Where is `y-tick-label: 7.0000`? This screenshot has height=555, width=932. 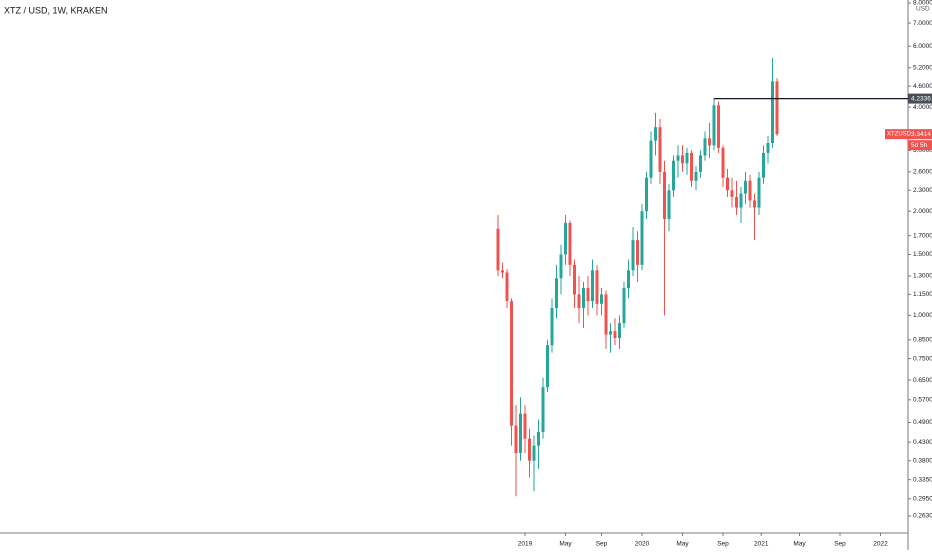 y-tick-label: 7.0000 is located at coordinates (922, 23).